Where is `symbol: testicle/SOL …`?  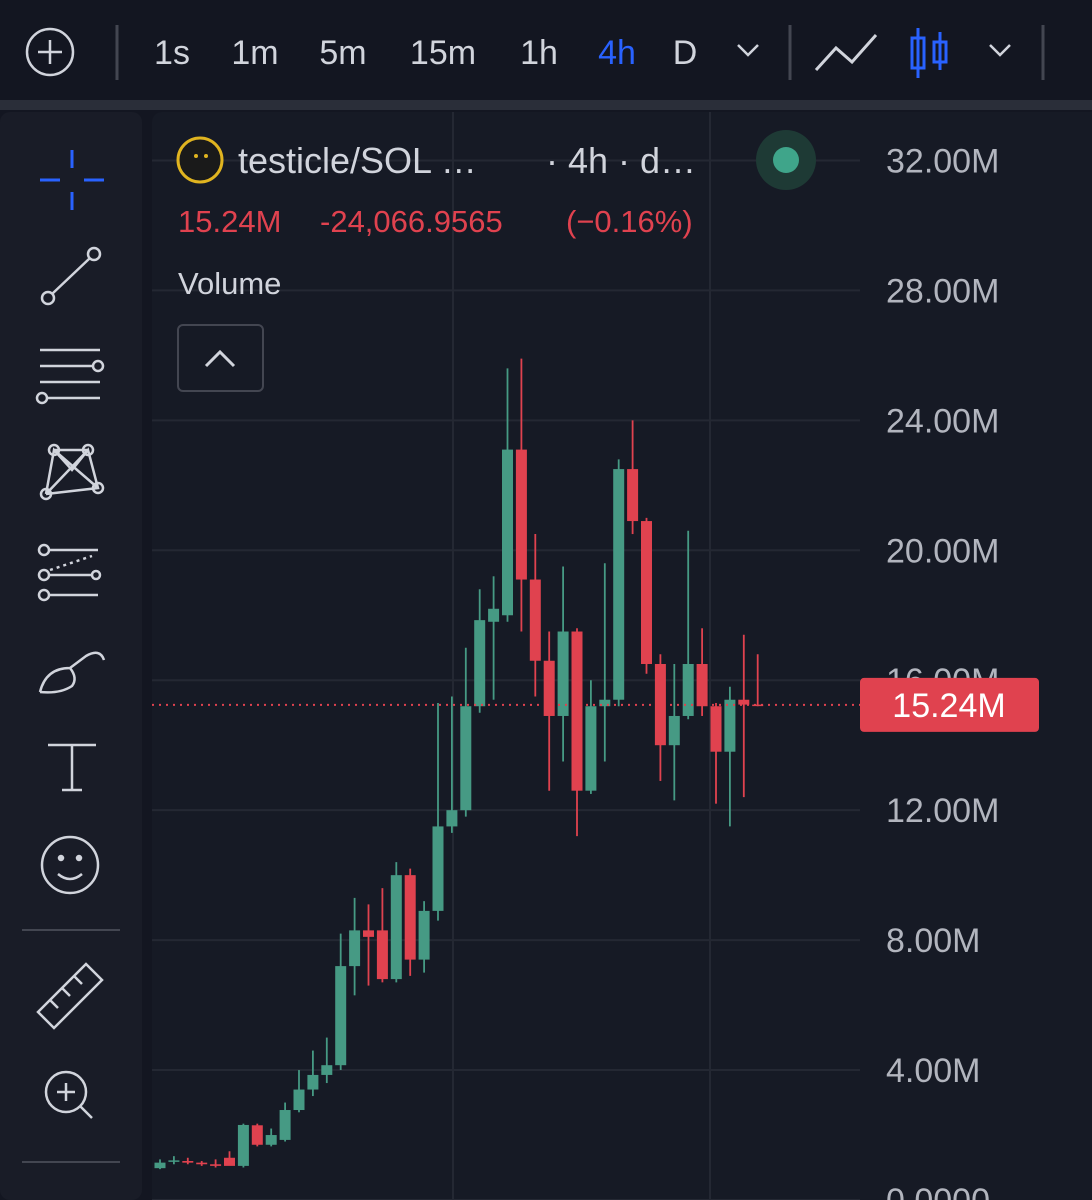
symbol: testicle/SOL … is located at coordinates (357, 160).